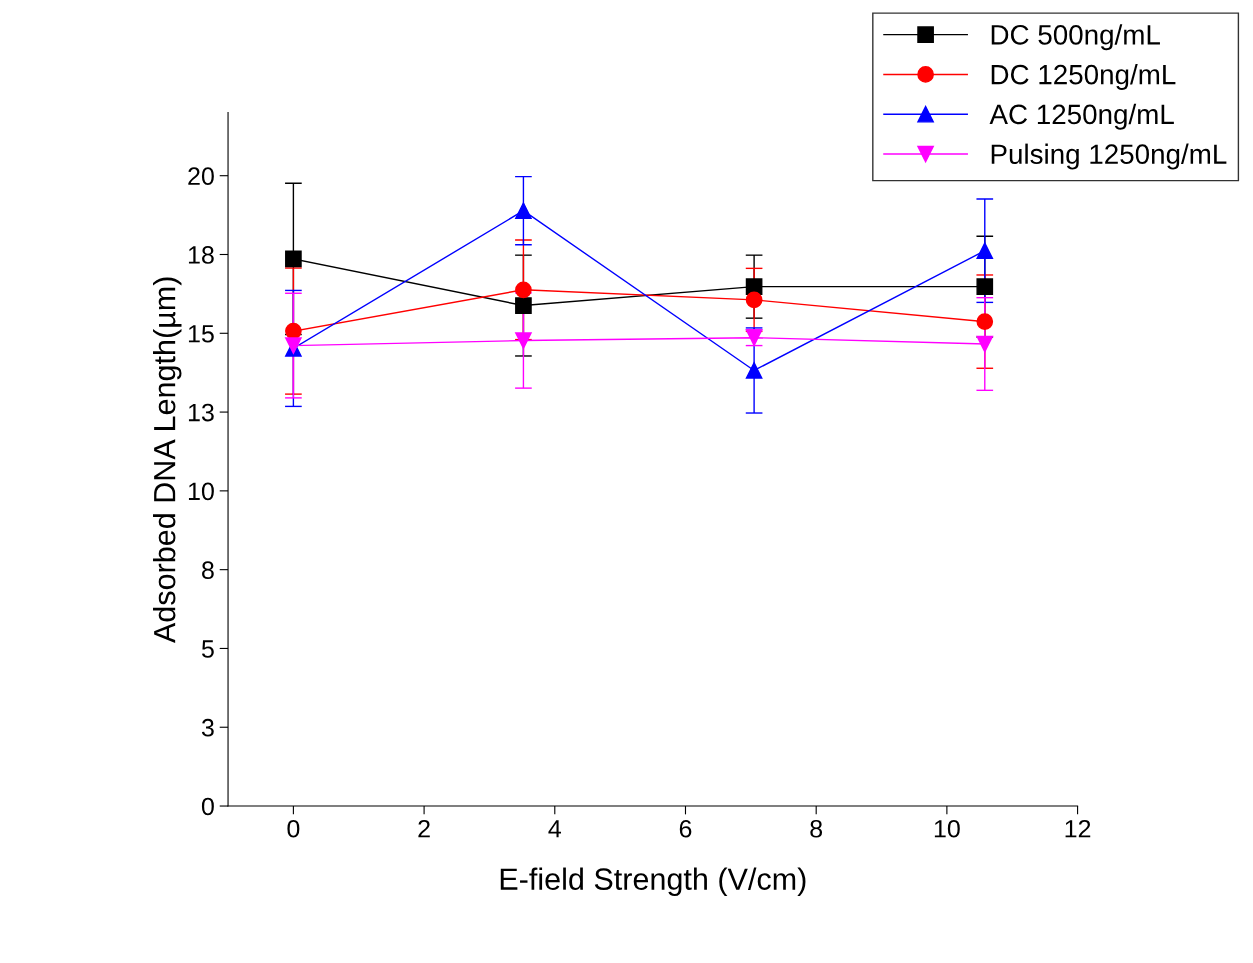 The height and width of the screenshot is (963, 1253). I want to click on y-tick-label: 0, so click(207, 806).